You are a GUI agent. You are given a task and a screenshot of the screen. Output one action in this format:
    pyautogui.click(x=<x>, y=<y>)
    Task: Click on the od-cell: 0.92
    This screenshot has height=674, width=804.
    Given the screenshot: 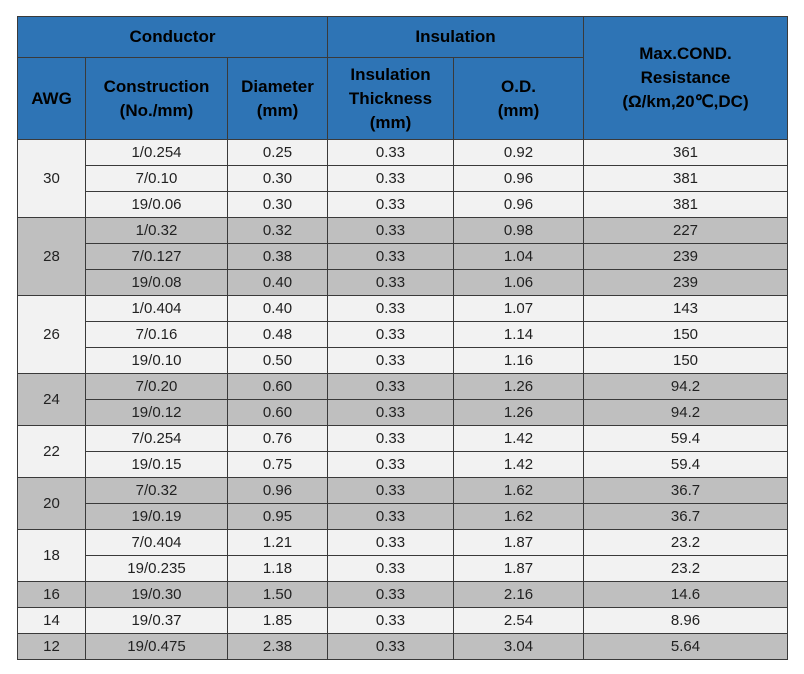 What is the action you would take?
    pyautogui.click(x=518, y=152)
    